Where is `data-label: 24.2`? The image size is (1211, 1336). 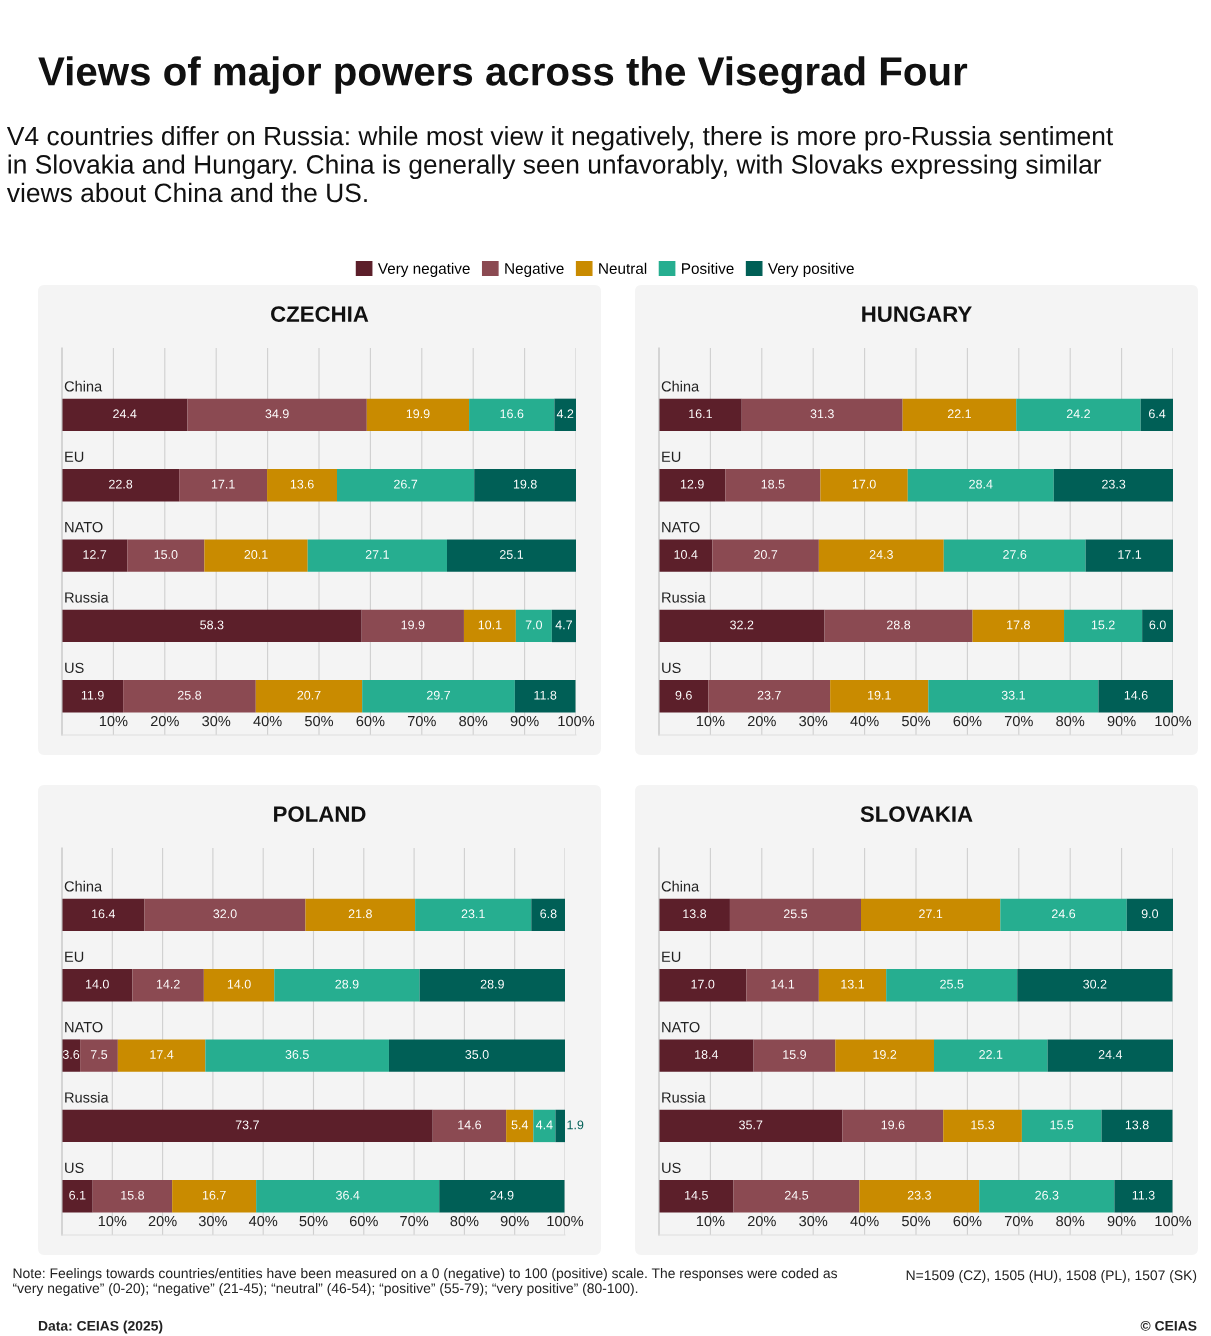
data-label: 24.2 is located at coordinates (1078, 414).